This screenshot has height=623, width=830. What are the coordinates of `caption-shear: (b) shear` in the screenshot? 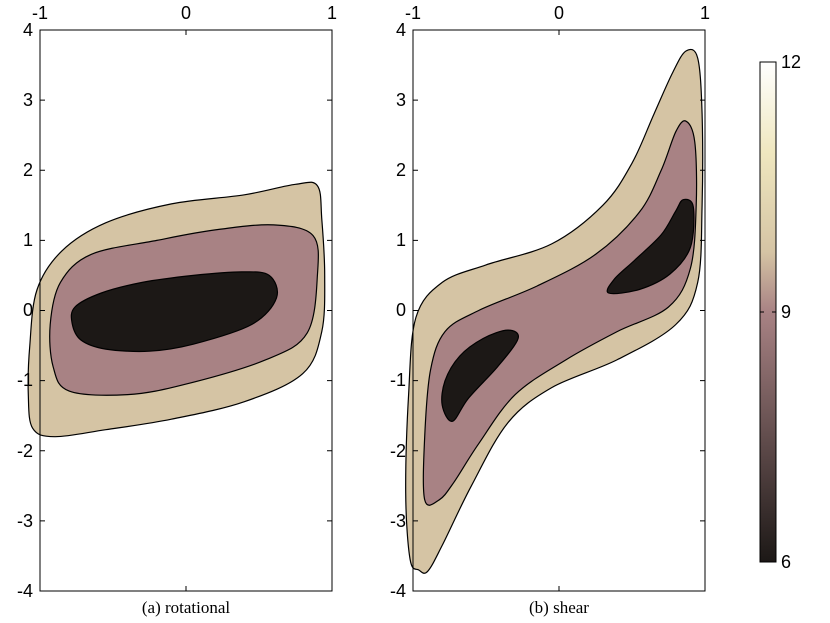 It's located at (559, 607).